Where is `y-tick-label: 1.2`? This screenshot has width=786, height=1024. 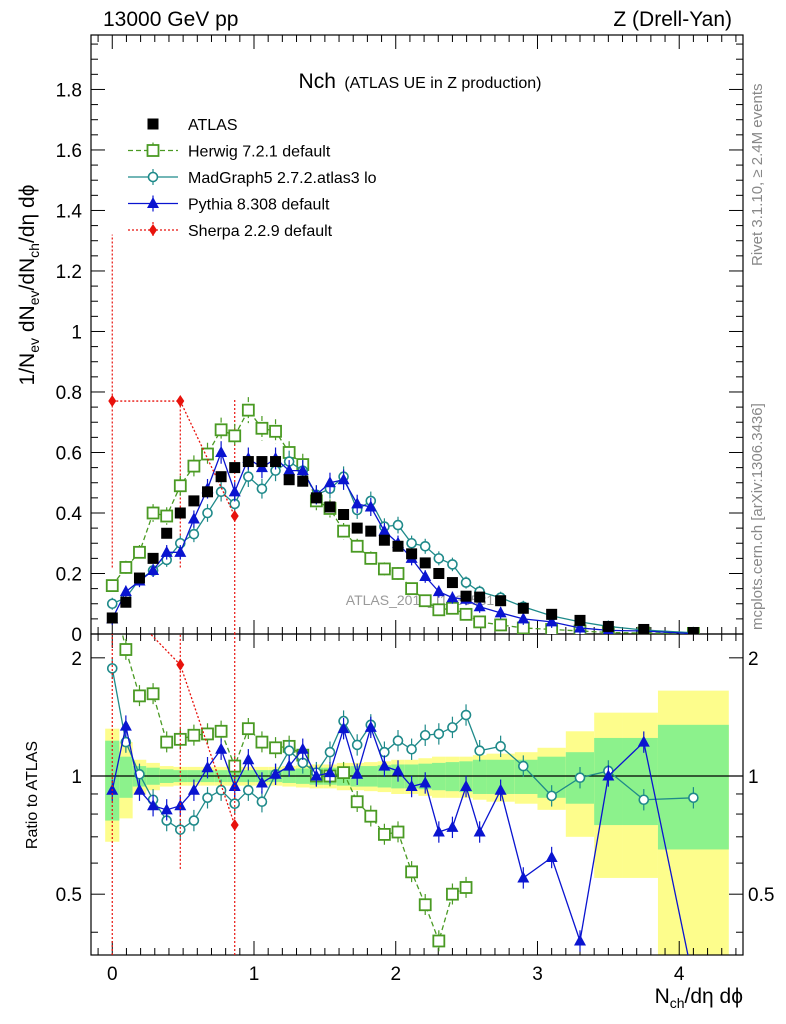
y-tick-label: 1.2 is located at coordinates (69, 272).